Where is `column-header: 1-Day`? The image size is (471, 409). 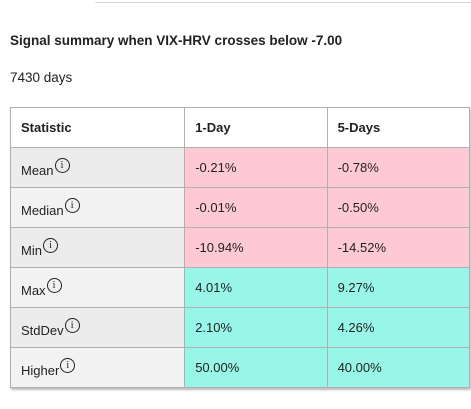
column-header: 1-Day is located at coordinates (256, 127).